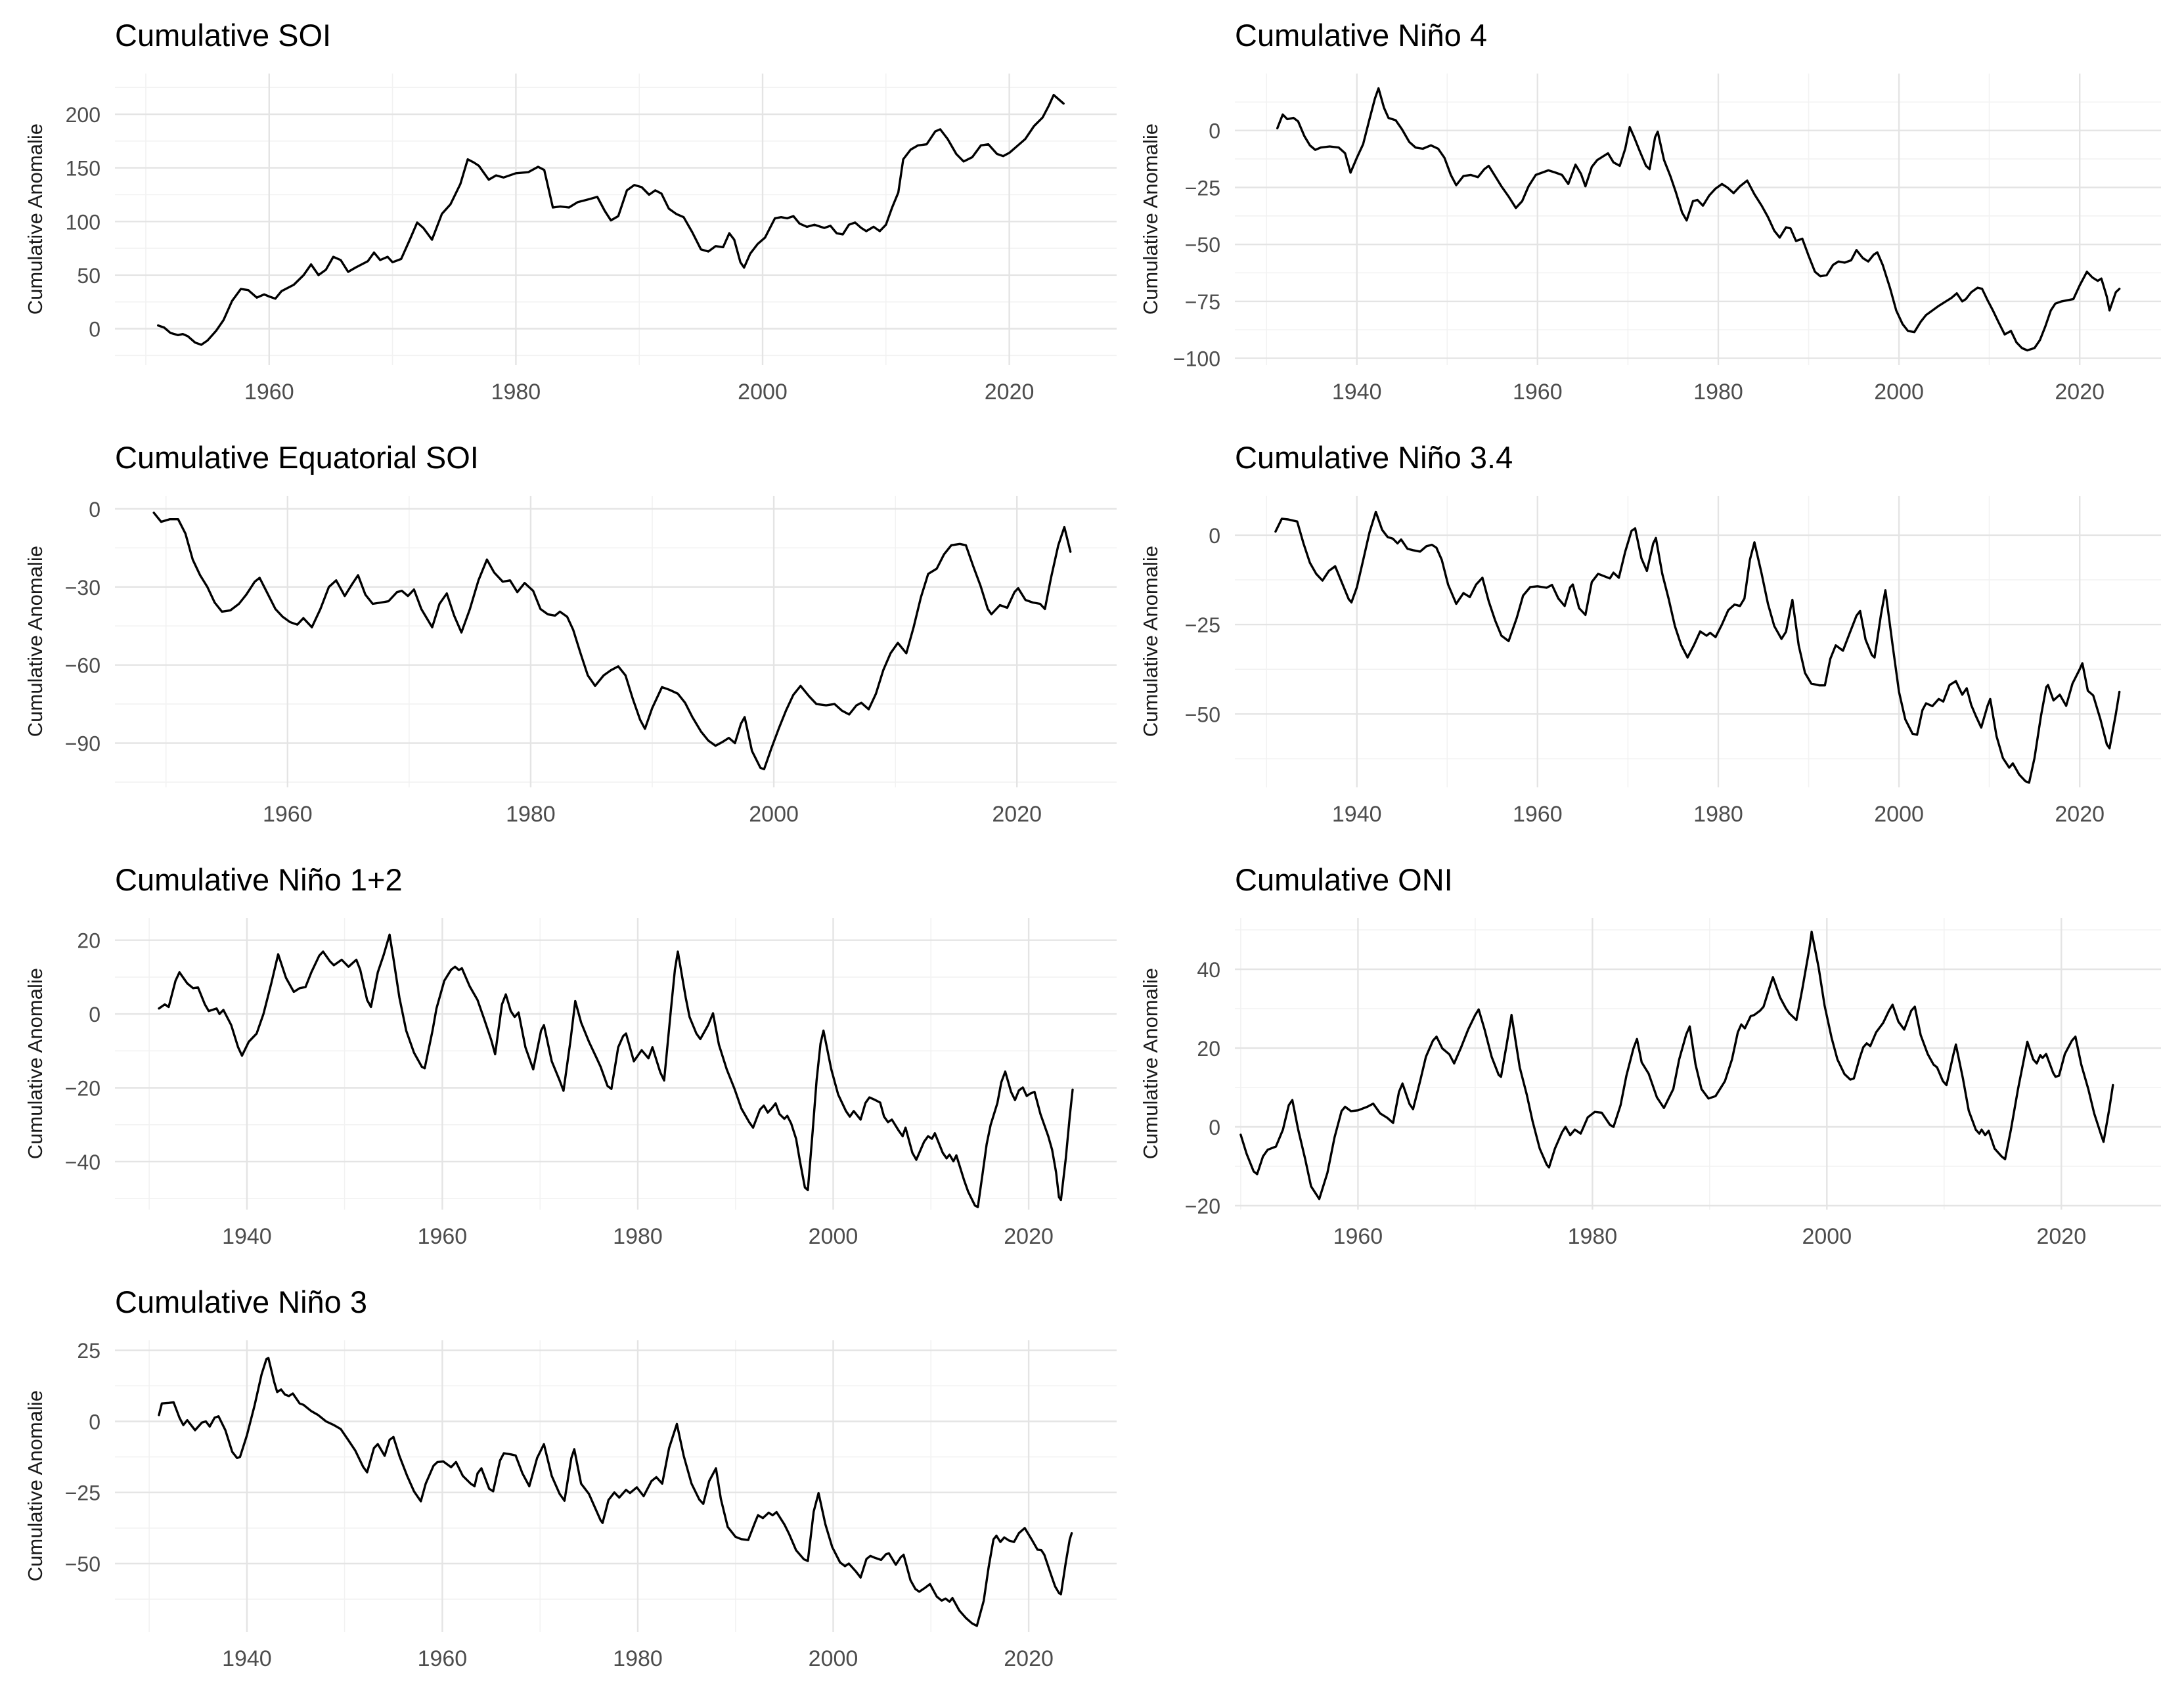  I want to click on chart-title: Cumulative ONI, so click(1344, 879).